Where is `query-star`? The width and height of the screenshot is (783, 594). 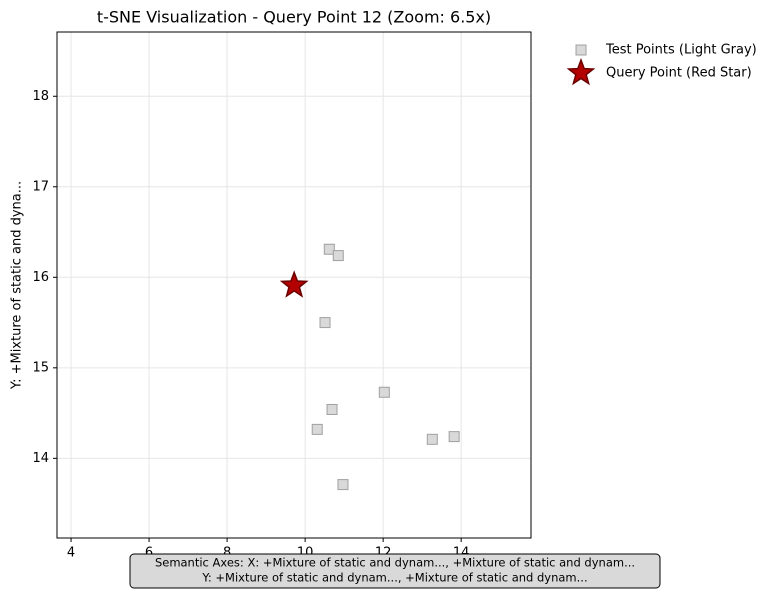
query-star is located at coordinates (294, 284).